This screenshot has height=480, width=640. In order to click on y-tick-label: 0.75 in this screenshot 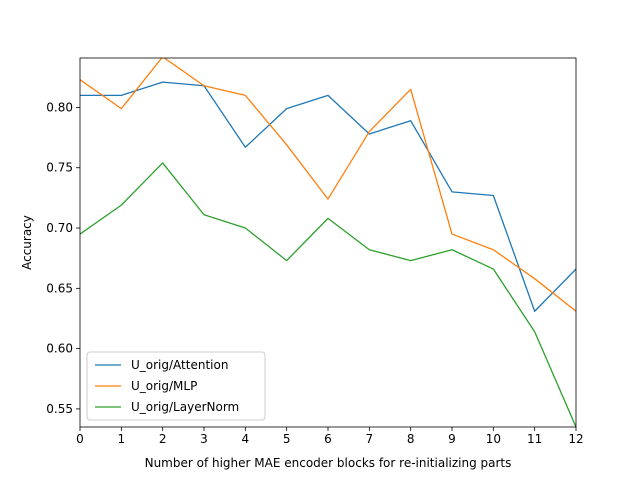, I will do `click(59, 168)`.